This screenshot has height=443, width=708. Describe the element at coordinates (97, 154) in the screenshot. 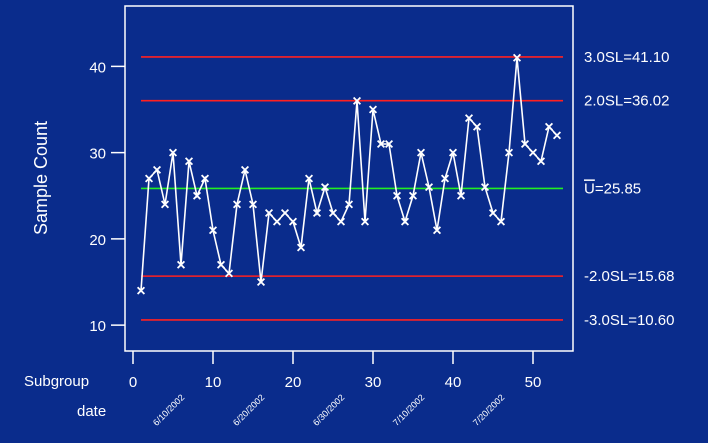

I see `y-tick-label-2: 30` at that location.